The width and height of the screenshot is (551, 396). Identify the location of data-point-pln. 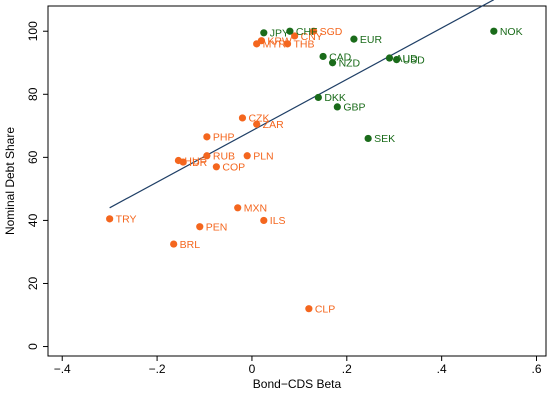
(247, 156).